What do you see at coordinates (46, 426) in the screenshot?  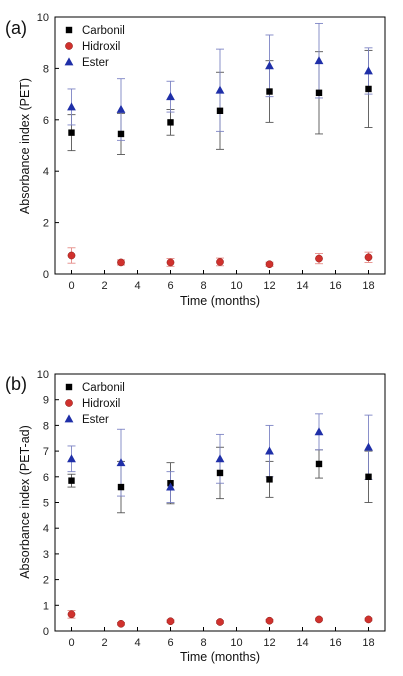 I see `y-tick-label: 8` at bounding box center [46, 426].